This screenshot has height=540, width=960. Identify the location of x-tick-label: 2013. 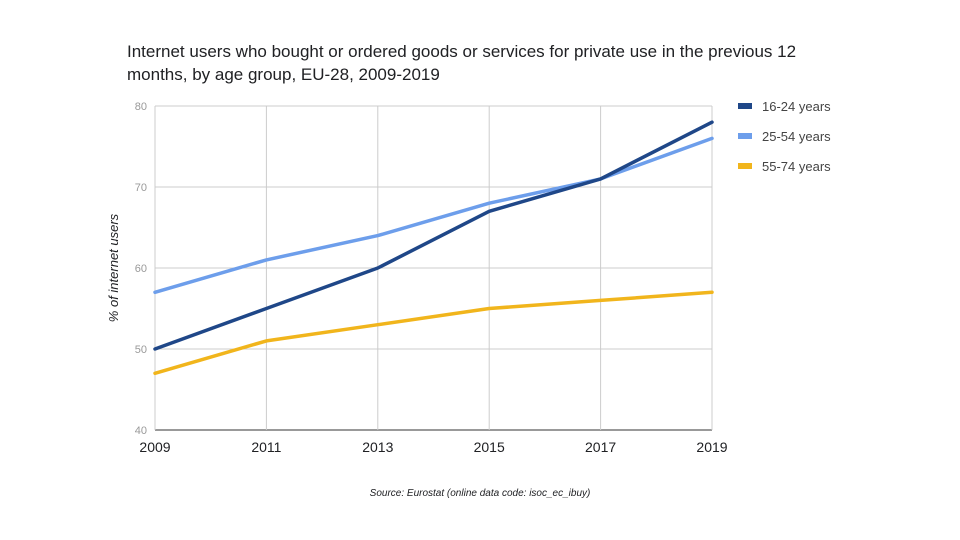
(377, 447).